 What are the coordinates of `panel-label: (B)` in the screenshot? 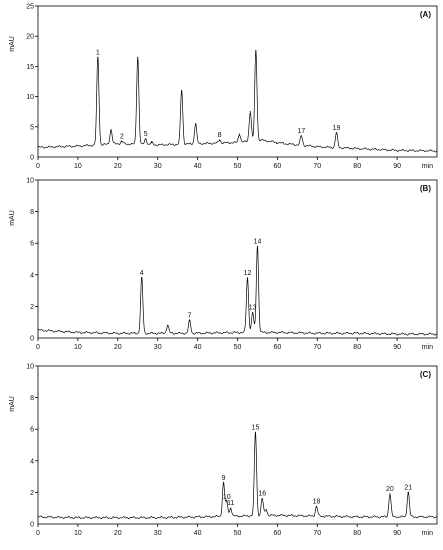 It's located at (425, 188).